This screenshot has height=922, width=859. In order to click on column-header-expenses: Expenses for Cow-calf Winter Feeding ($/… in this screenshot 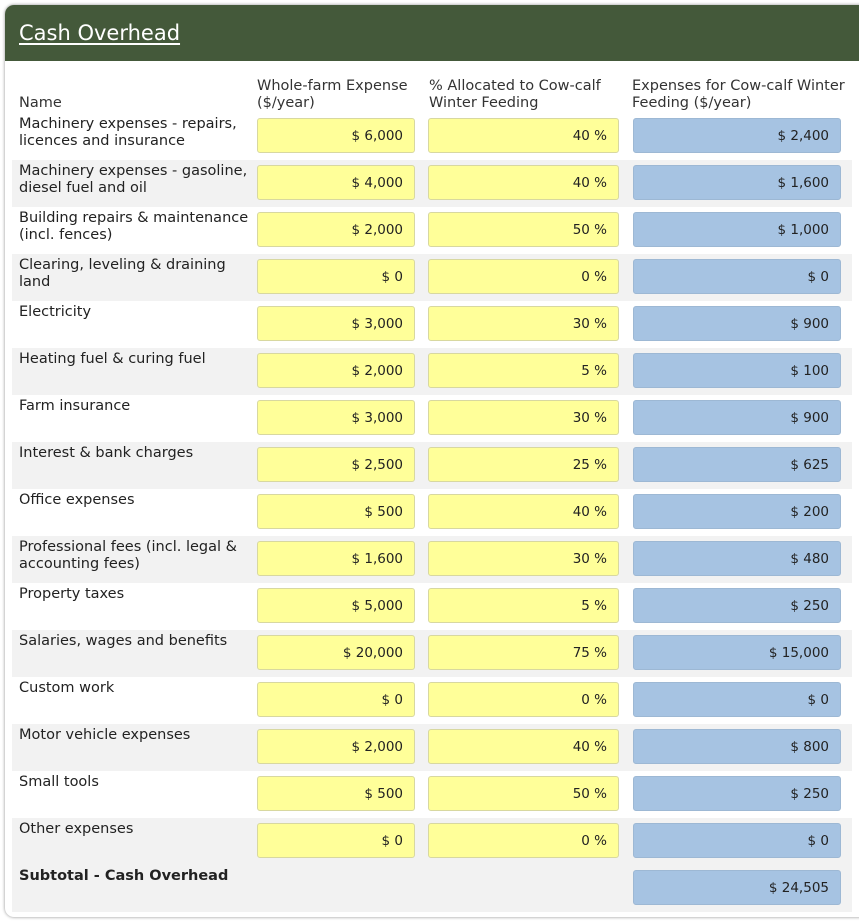, I will do `click(738, 94)`.